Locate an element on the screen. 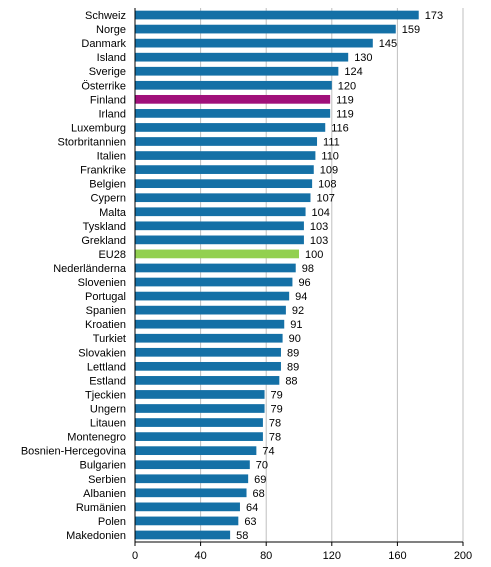  category-label-bulgarien: Bulgarien is located at coordinates (103, 466).